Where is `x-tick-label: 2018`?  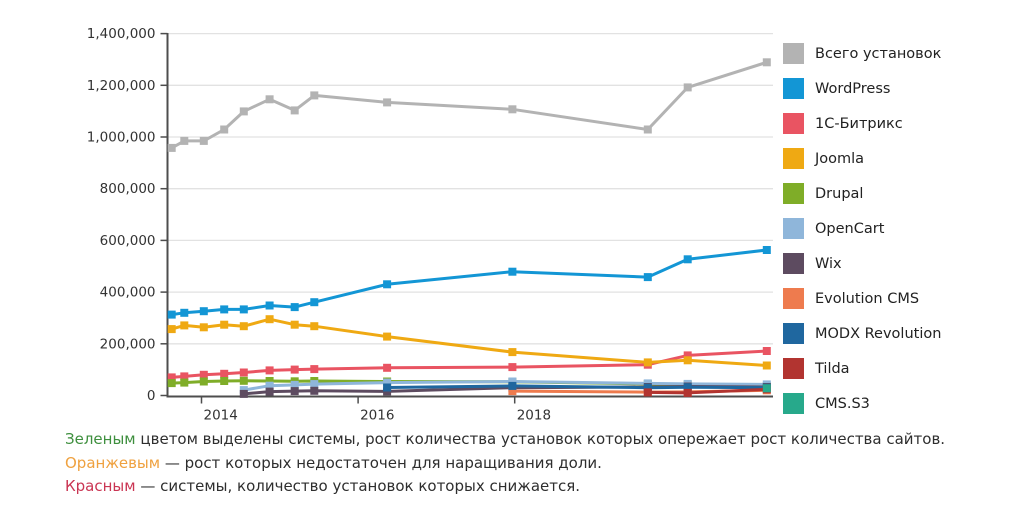 x-tick-label: 2018 is located at coordinates (534, 416).